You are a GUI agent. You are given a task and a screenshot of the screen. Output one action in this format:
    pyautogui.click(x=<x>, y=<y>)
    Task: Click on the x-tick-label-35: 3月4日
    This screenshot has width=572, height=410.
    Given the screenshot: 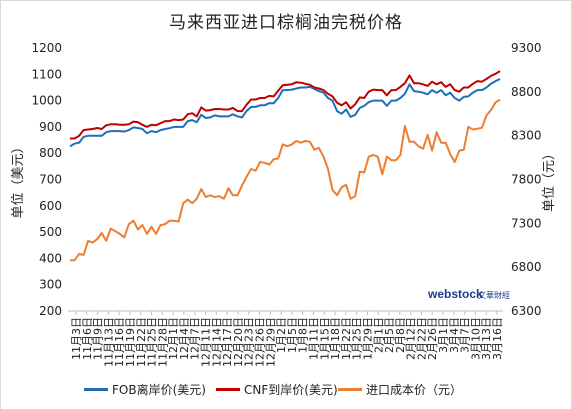 What is the action you would take?
    pyautogui.click(x=454, y=335)
    